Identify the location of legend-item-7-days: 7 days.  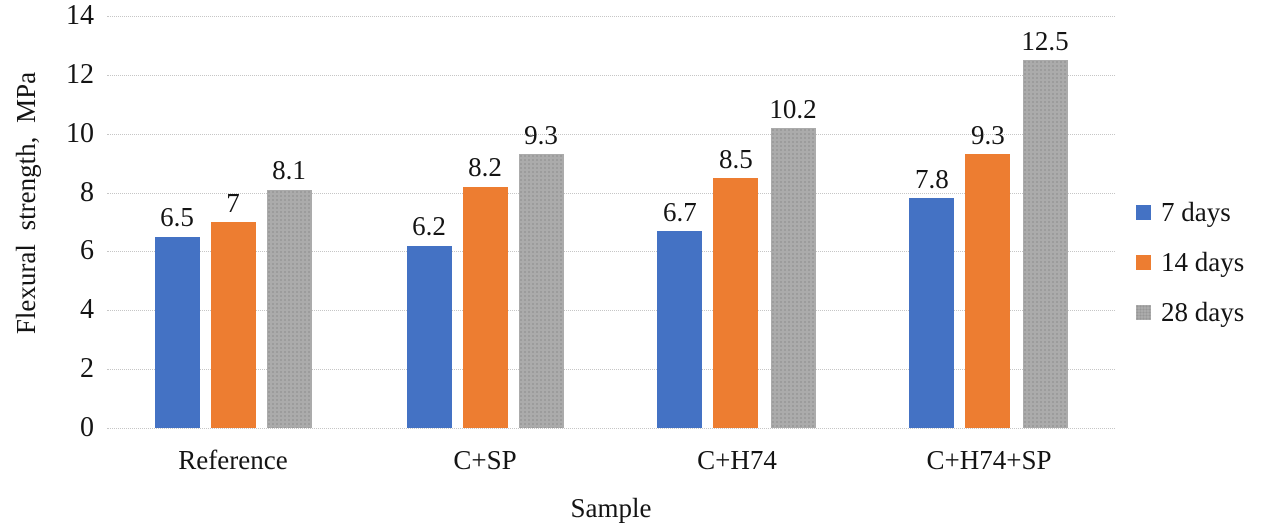
(1190, 212).